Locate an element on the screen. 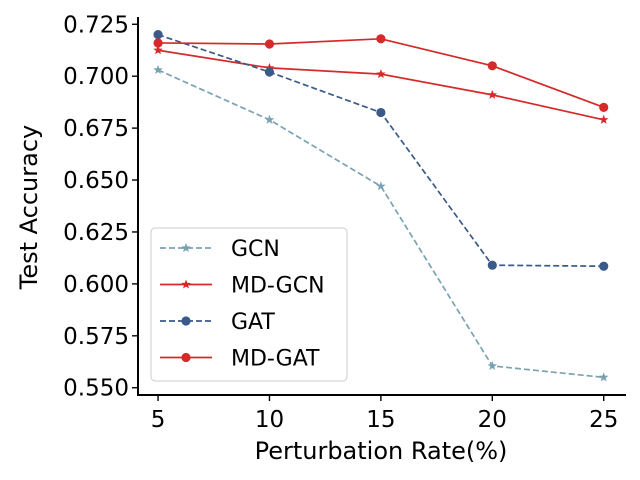 This screenshot has height=480, width=640. legend-item-md-gat: MD-GAT is located at coordinates (240, 359).